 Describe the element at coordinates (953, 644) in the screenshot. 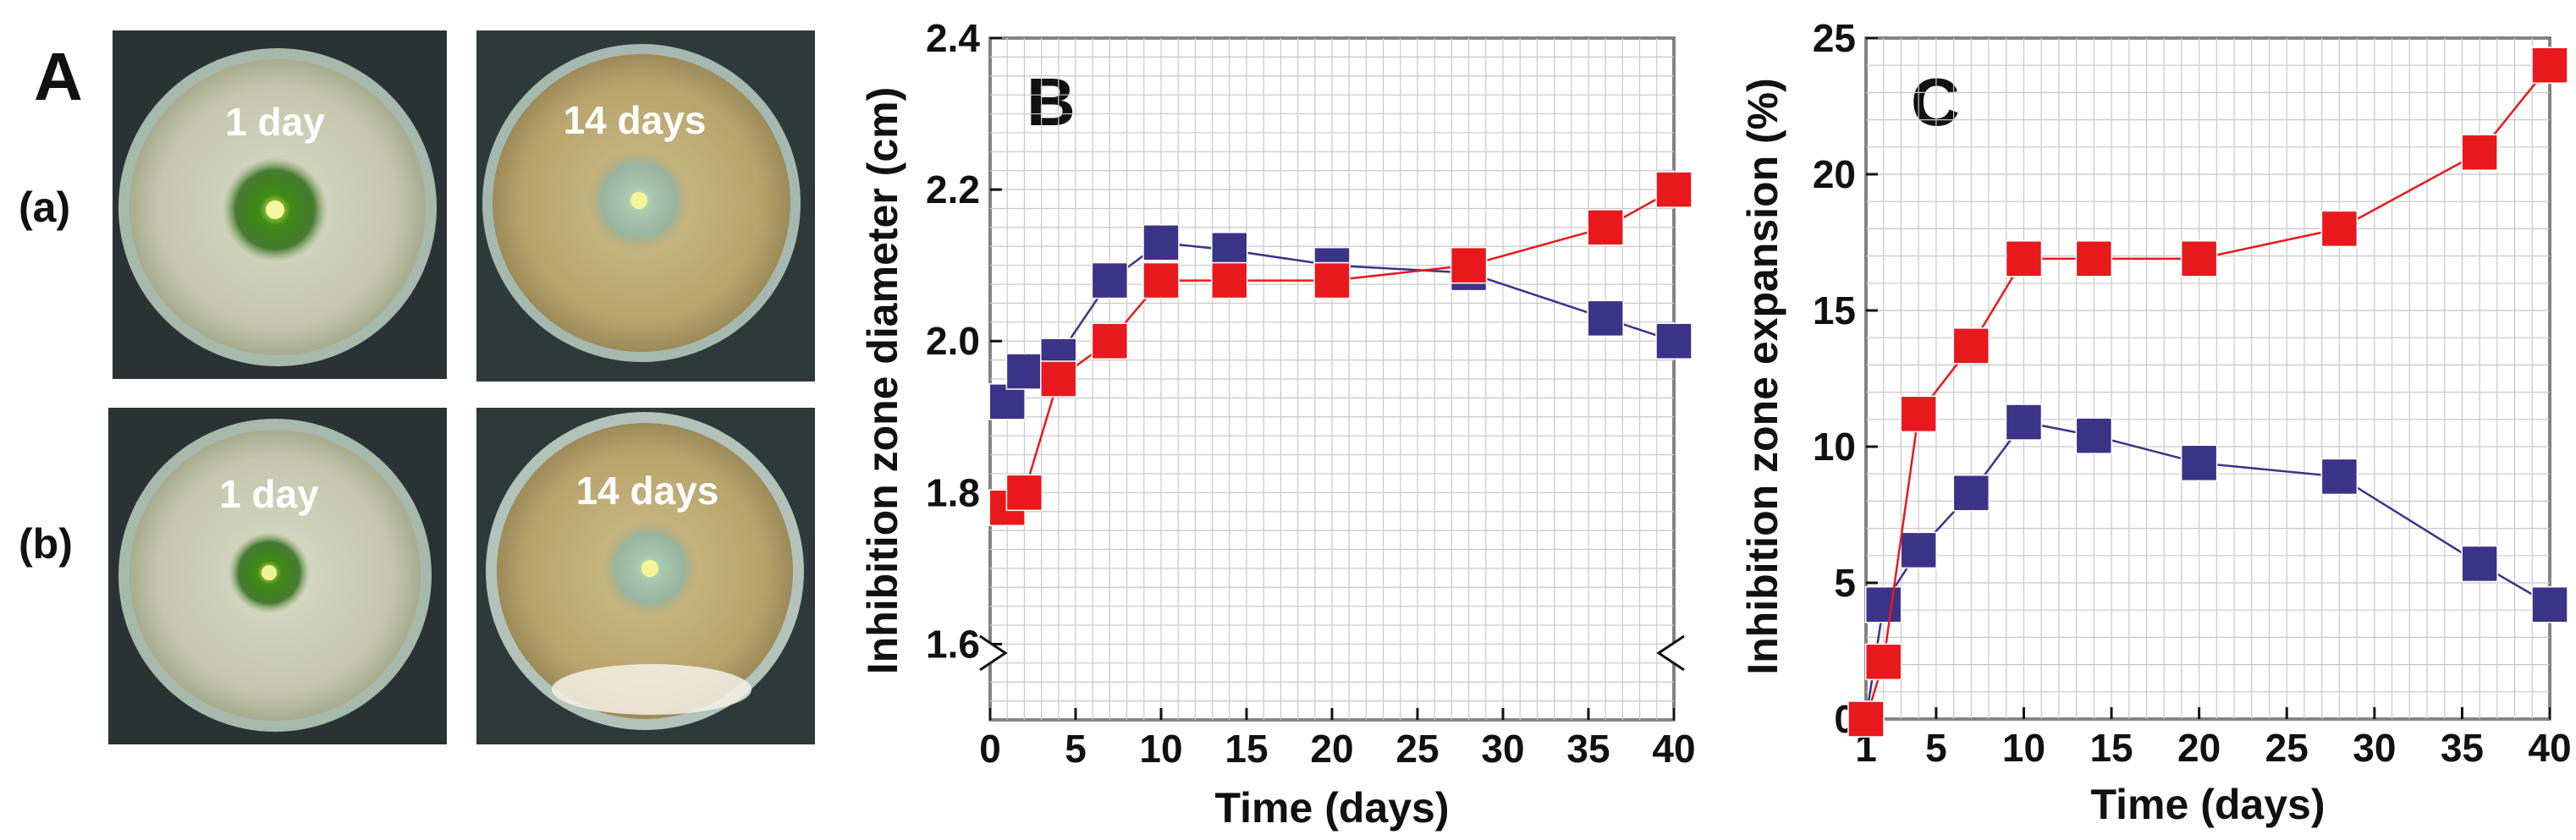

I see `y-tick-label: 1.6` at that location.